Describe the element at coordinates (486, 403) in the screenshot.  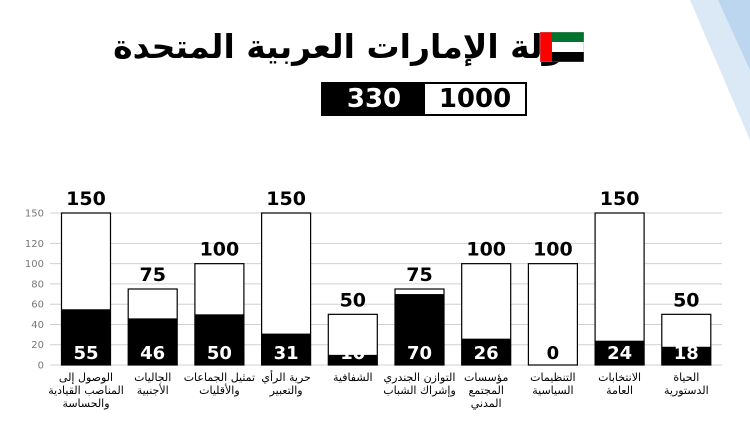
I see `category-label: المدني` at that location.